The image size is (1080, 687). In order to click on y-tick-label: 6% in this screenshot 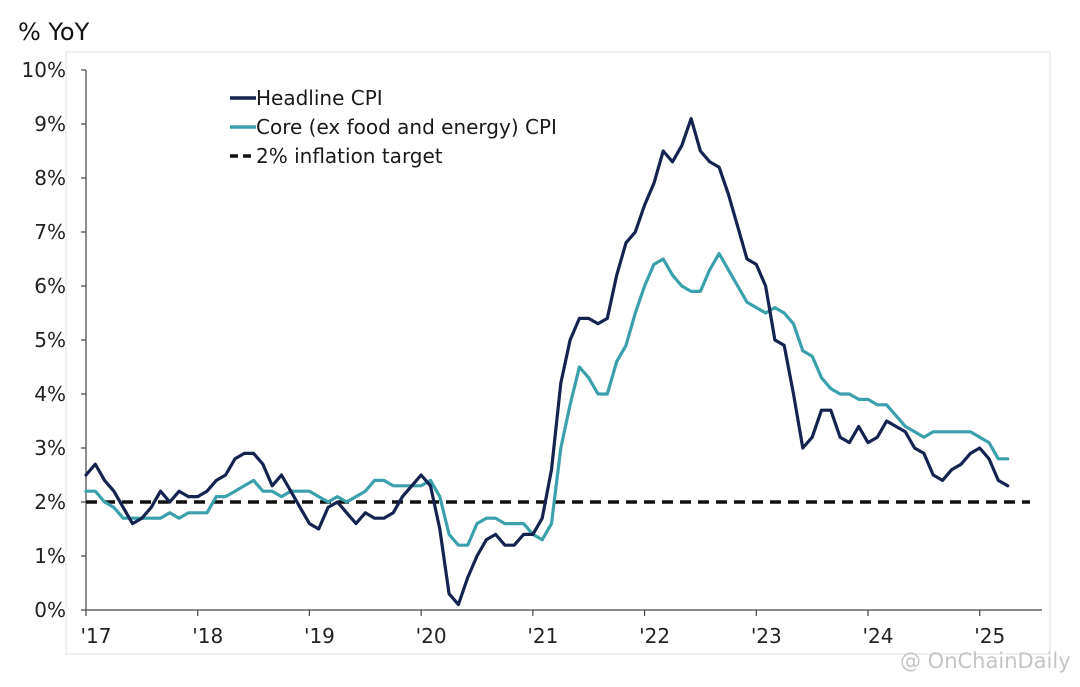, I will do `click(50, 286)`.